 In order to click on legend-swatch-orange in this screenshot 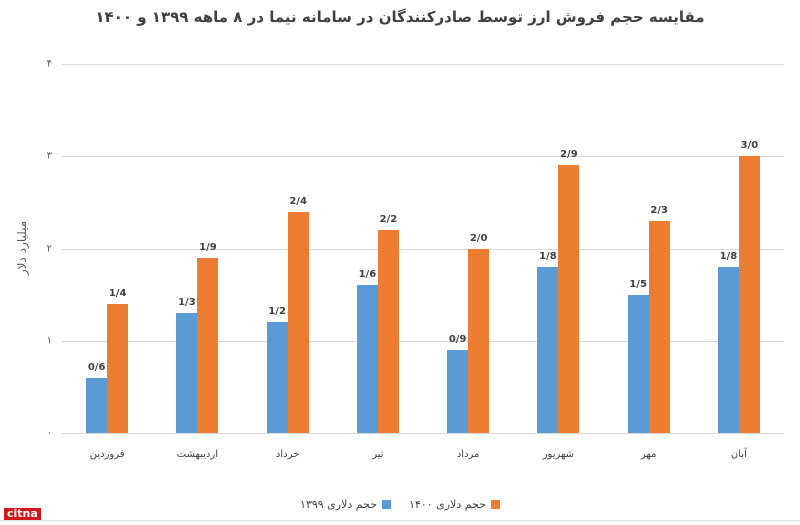, I will do `click(495, 504)`.